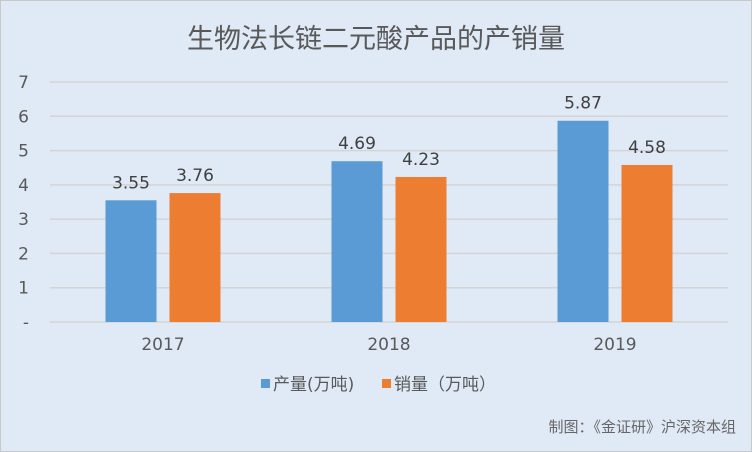 This screenshot has width=752, height=452. Describe the element at coordinates (357, 241) in the screenshot. I see `bar-production-2018` at that location.